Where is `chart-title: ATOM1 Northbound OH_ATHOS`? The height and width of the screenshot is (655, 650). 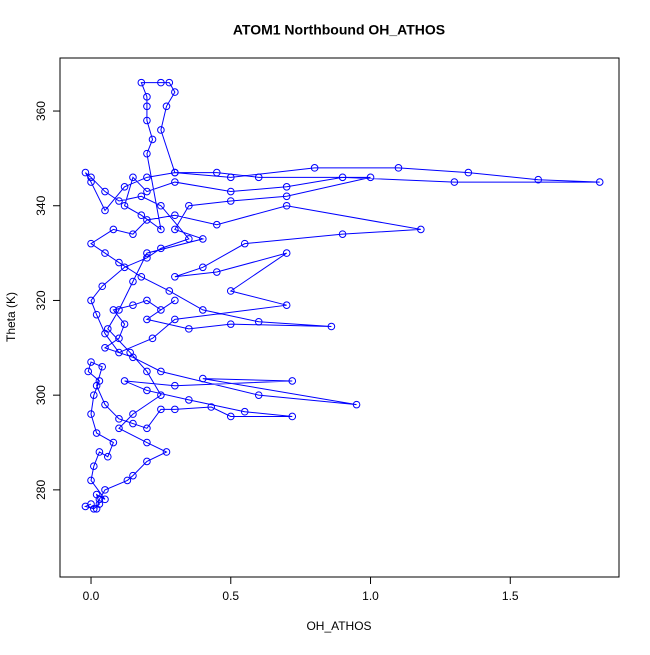 chart-title: ATOM1 Northbound OH_ATHOS is located at coordinates (339, 30).